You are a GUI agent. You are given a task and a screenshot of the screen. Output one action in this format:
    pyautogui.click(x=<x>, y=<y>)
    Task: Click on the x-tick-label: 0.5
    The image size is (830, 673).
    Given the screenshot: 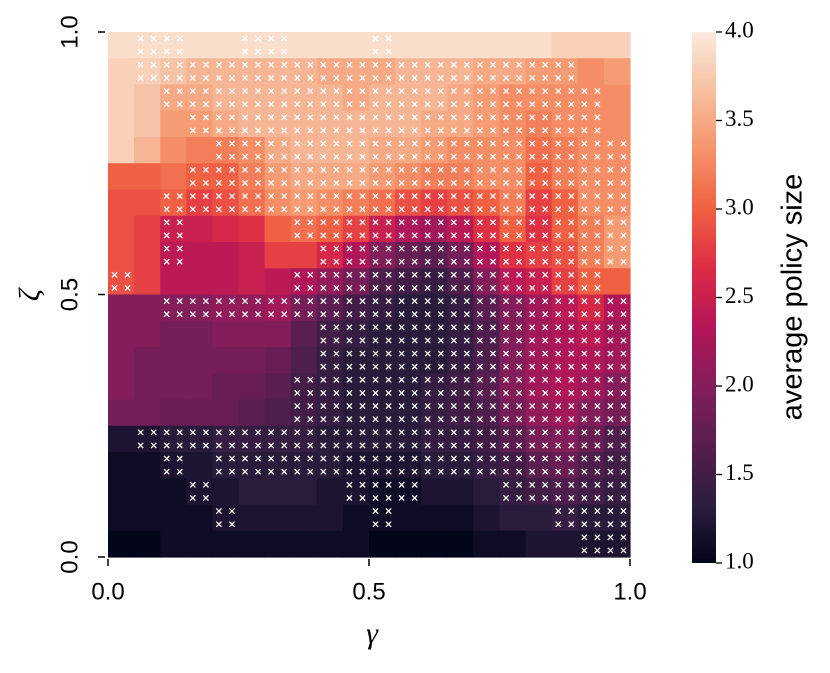 What is the action you would take?
    pyautogui.click(x=368, y=591)
    